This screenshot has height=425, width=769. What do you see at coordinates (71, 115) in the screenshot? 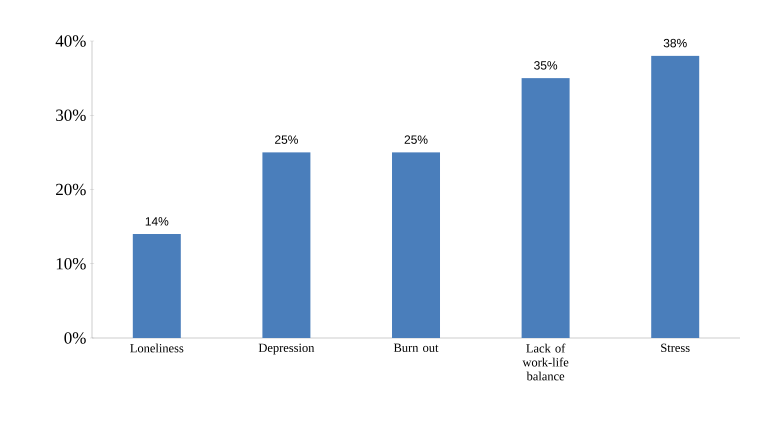
I see `y-tick-label: 30%` at bounding box center [71, 115].